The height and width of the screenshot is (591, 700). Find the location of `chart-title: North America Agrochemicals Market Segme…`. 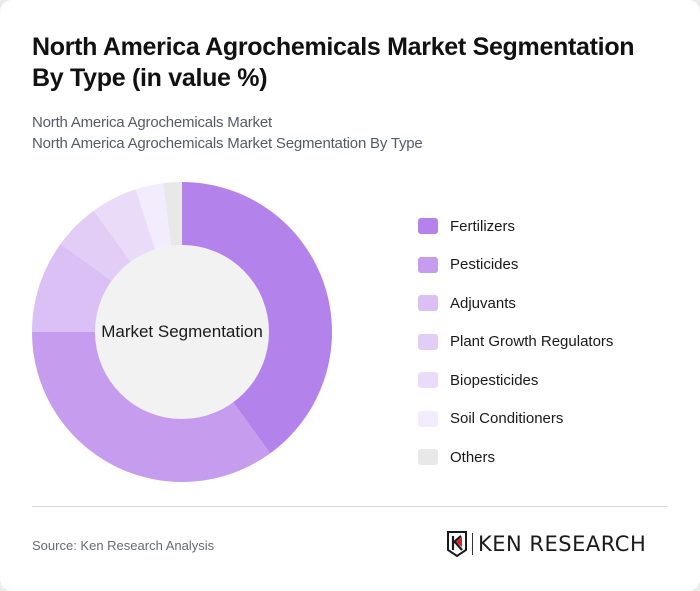

chart-title: North America Agrochemicals Market Segme… is located at coordinates (333, 62).